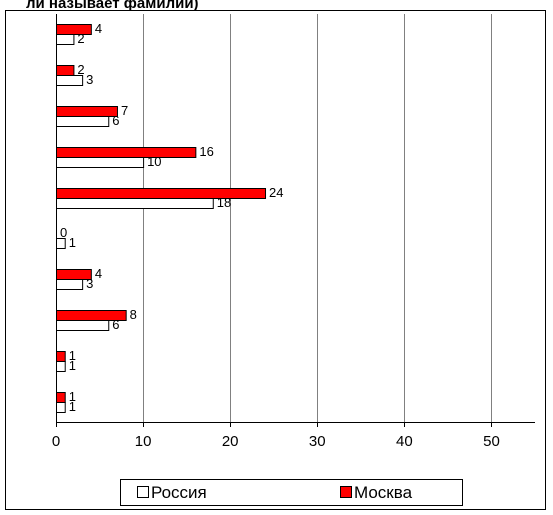 The image size is (553, 515). Describe the element at coordinates (383, 492) in the screenshot. I see `legend-label-moskva: Москва` at that location.